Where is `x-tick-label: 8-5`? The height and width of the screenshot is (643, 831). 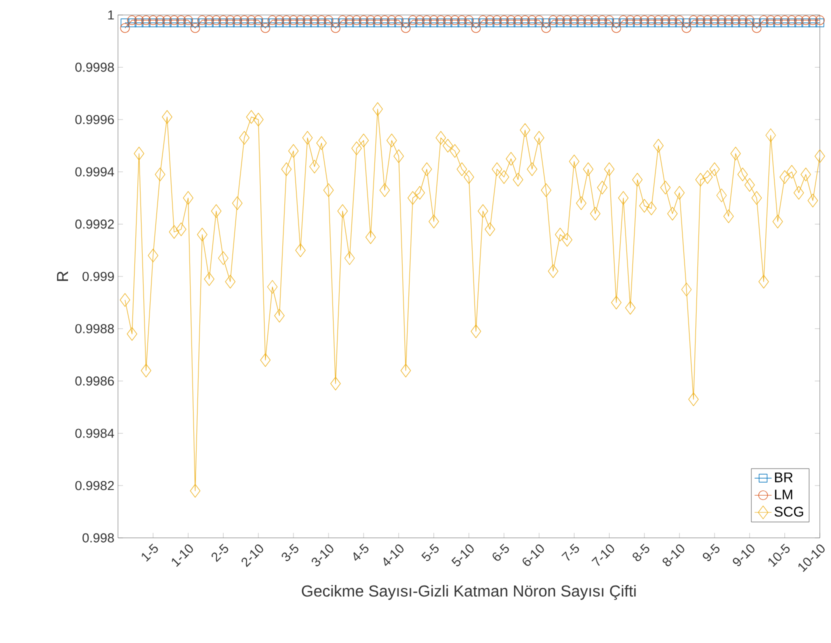 x-tick-label: 8-5 is located at coordinates (641, 553).